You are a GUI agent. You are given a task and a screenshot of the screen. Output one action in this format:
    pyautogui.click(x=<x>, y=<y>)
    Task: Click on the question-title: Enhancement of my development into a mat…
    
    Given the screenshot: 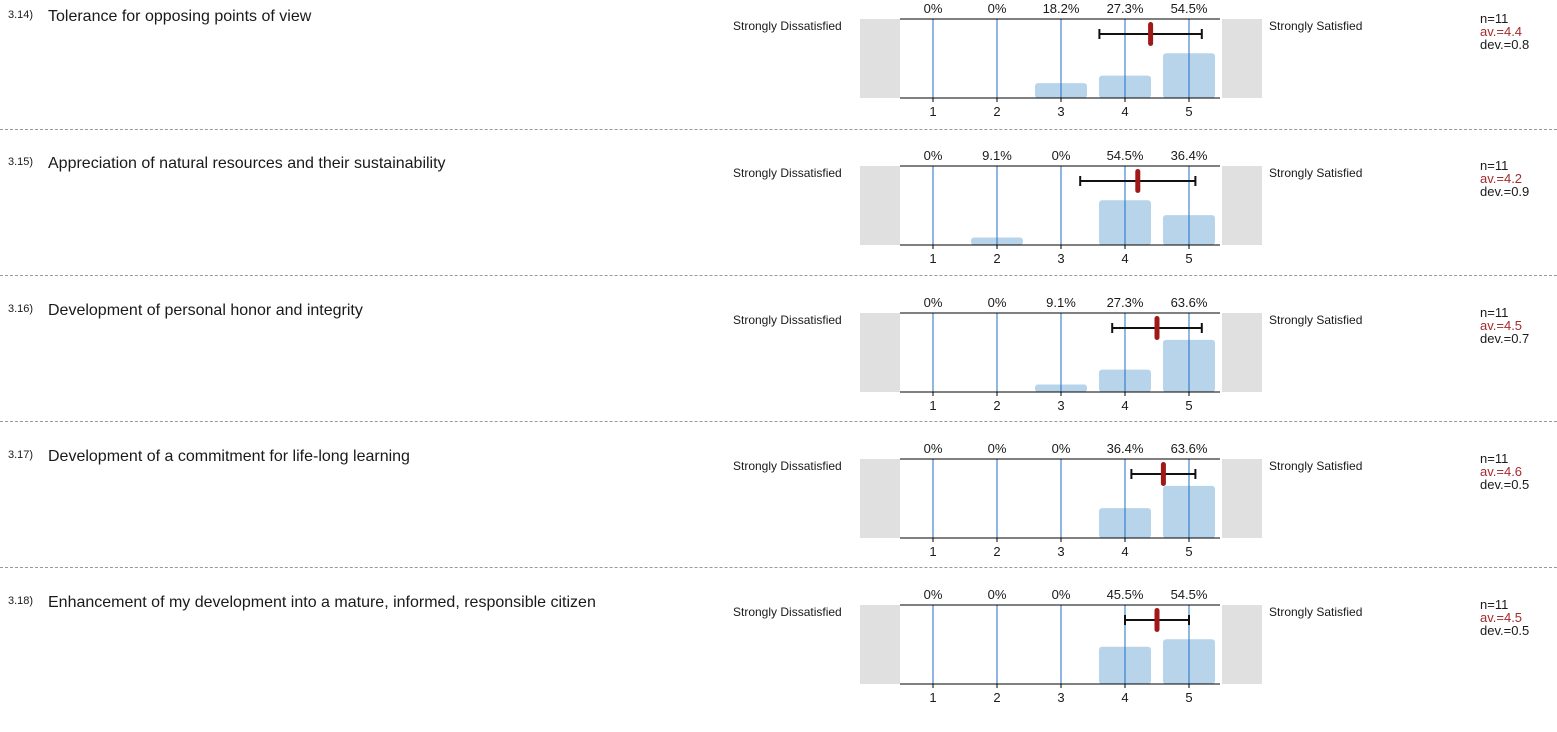 What is the action you would take?
    pyautogui.click(x=322, y=602)
    